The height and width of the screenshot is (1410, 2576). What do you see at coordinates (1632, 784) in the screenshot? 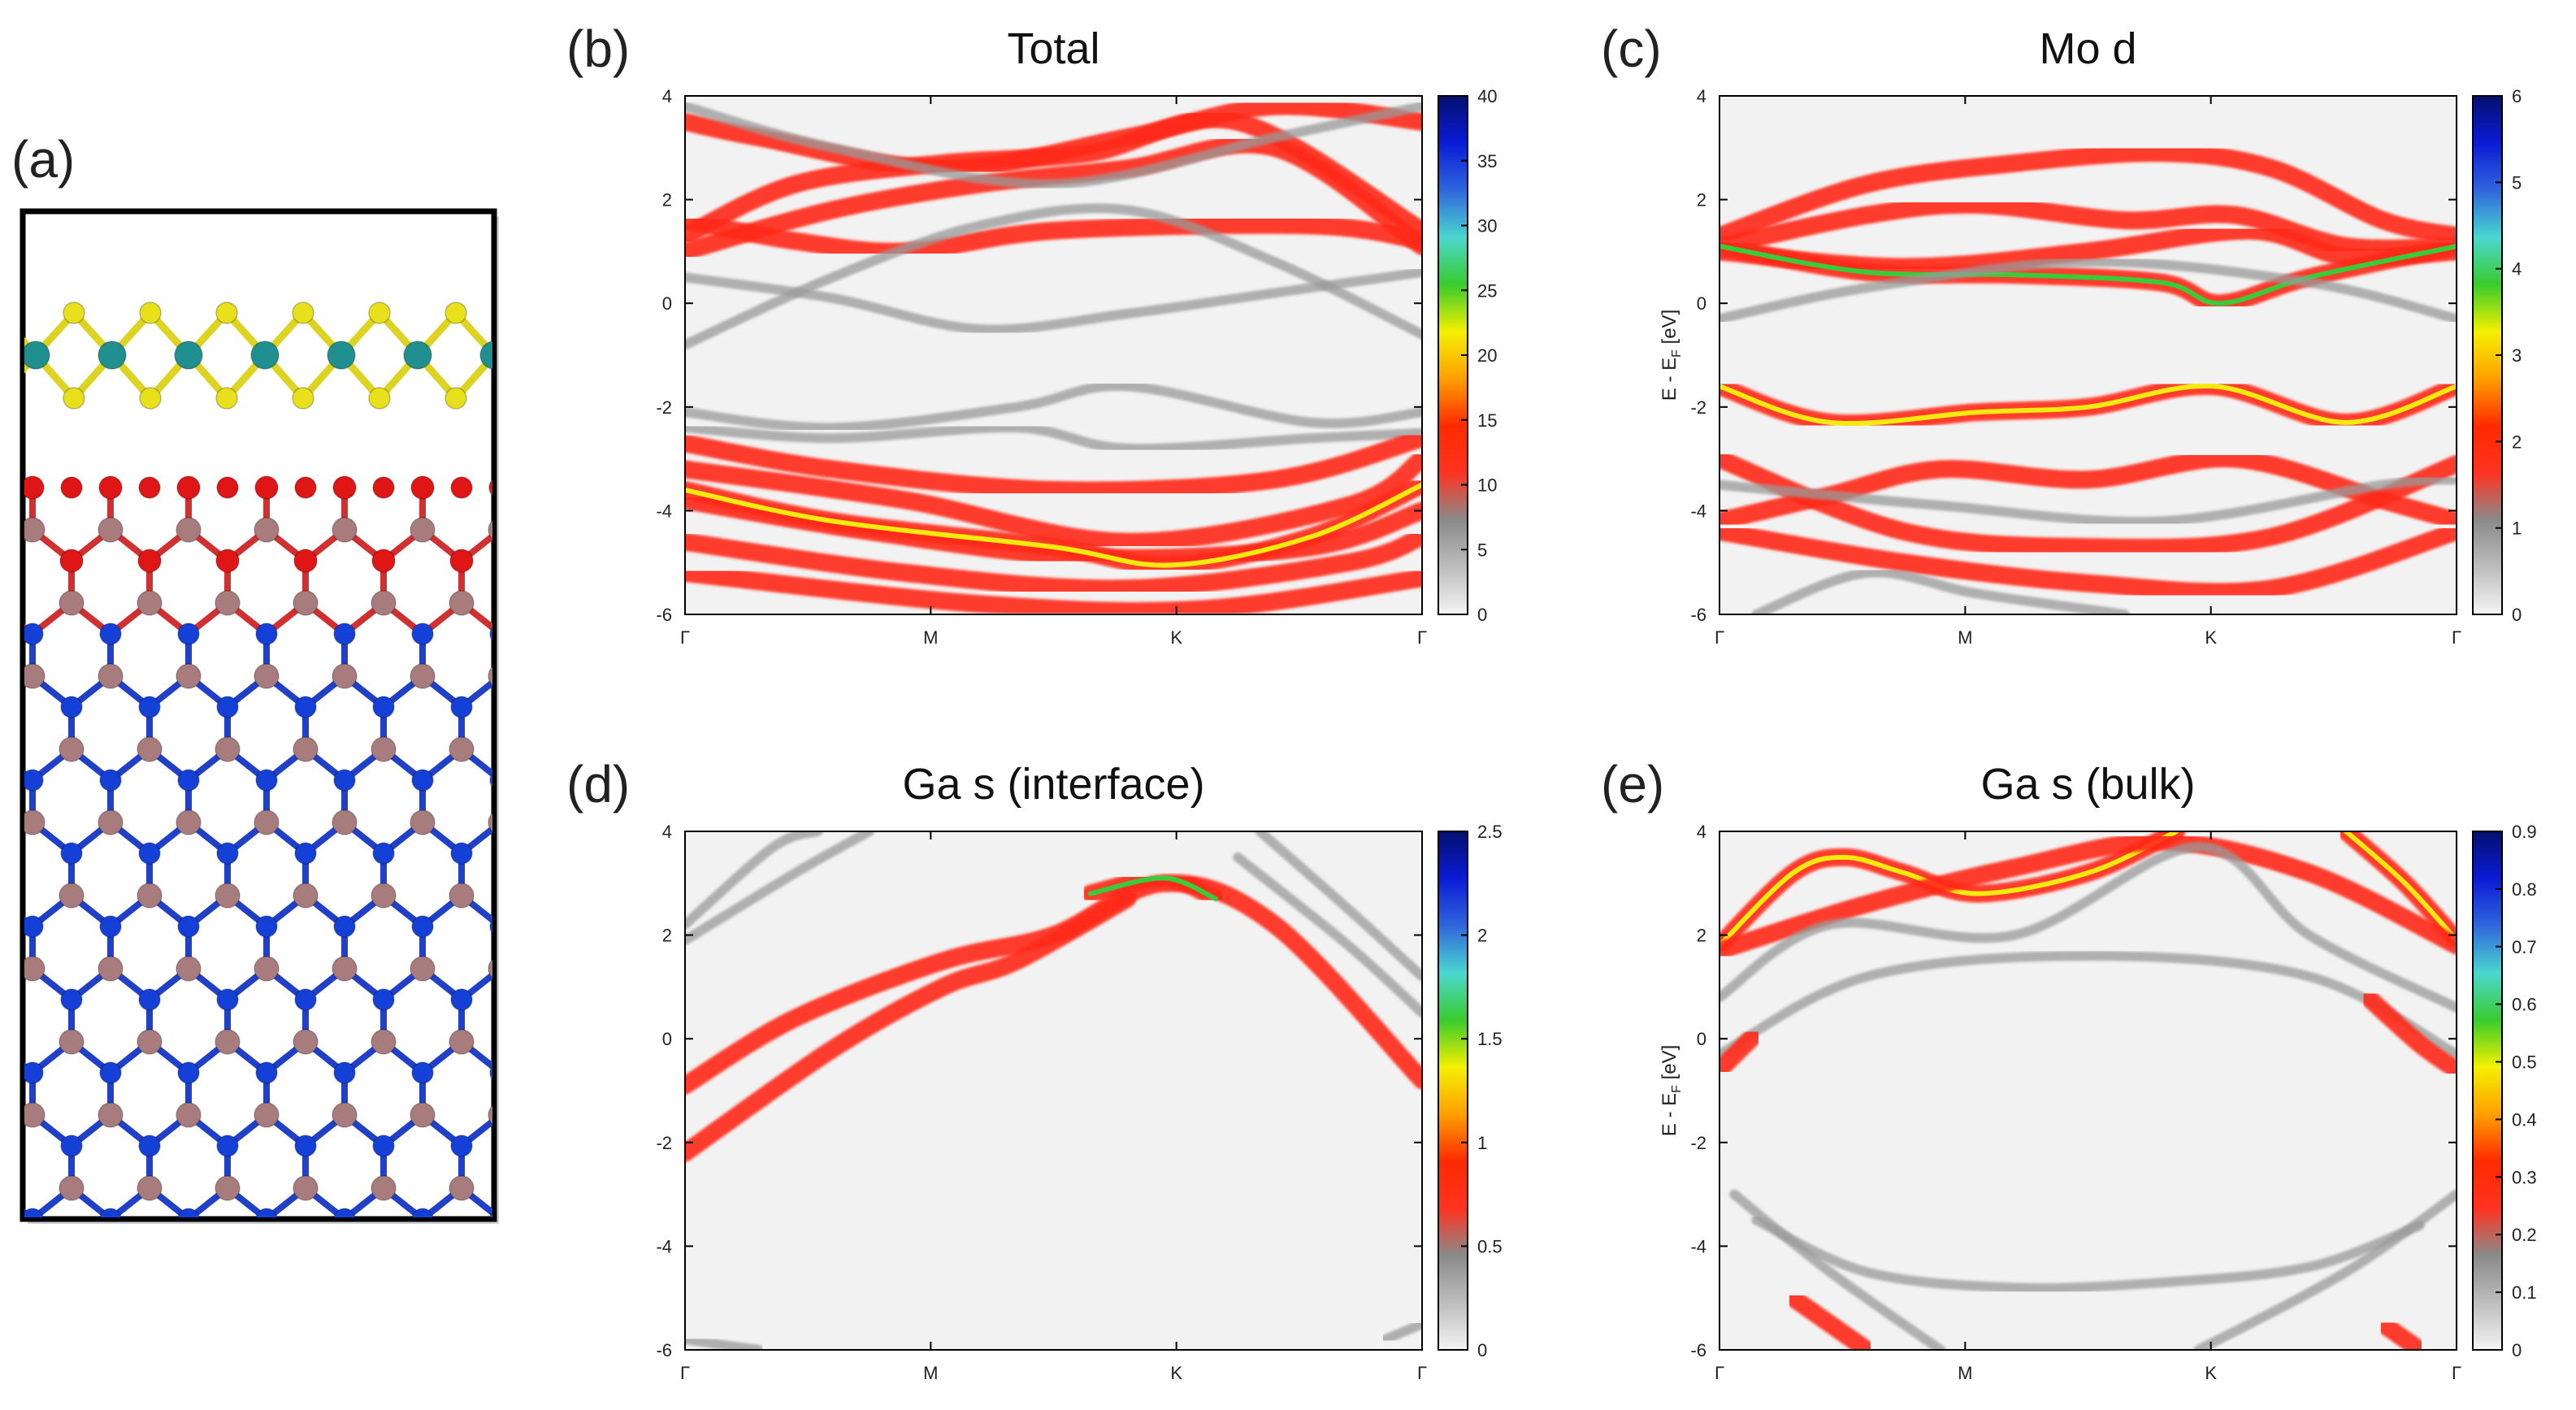
I see `panel-label: (e)` at bounding box center [1632, 784].